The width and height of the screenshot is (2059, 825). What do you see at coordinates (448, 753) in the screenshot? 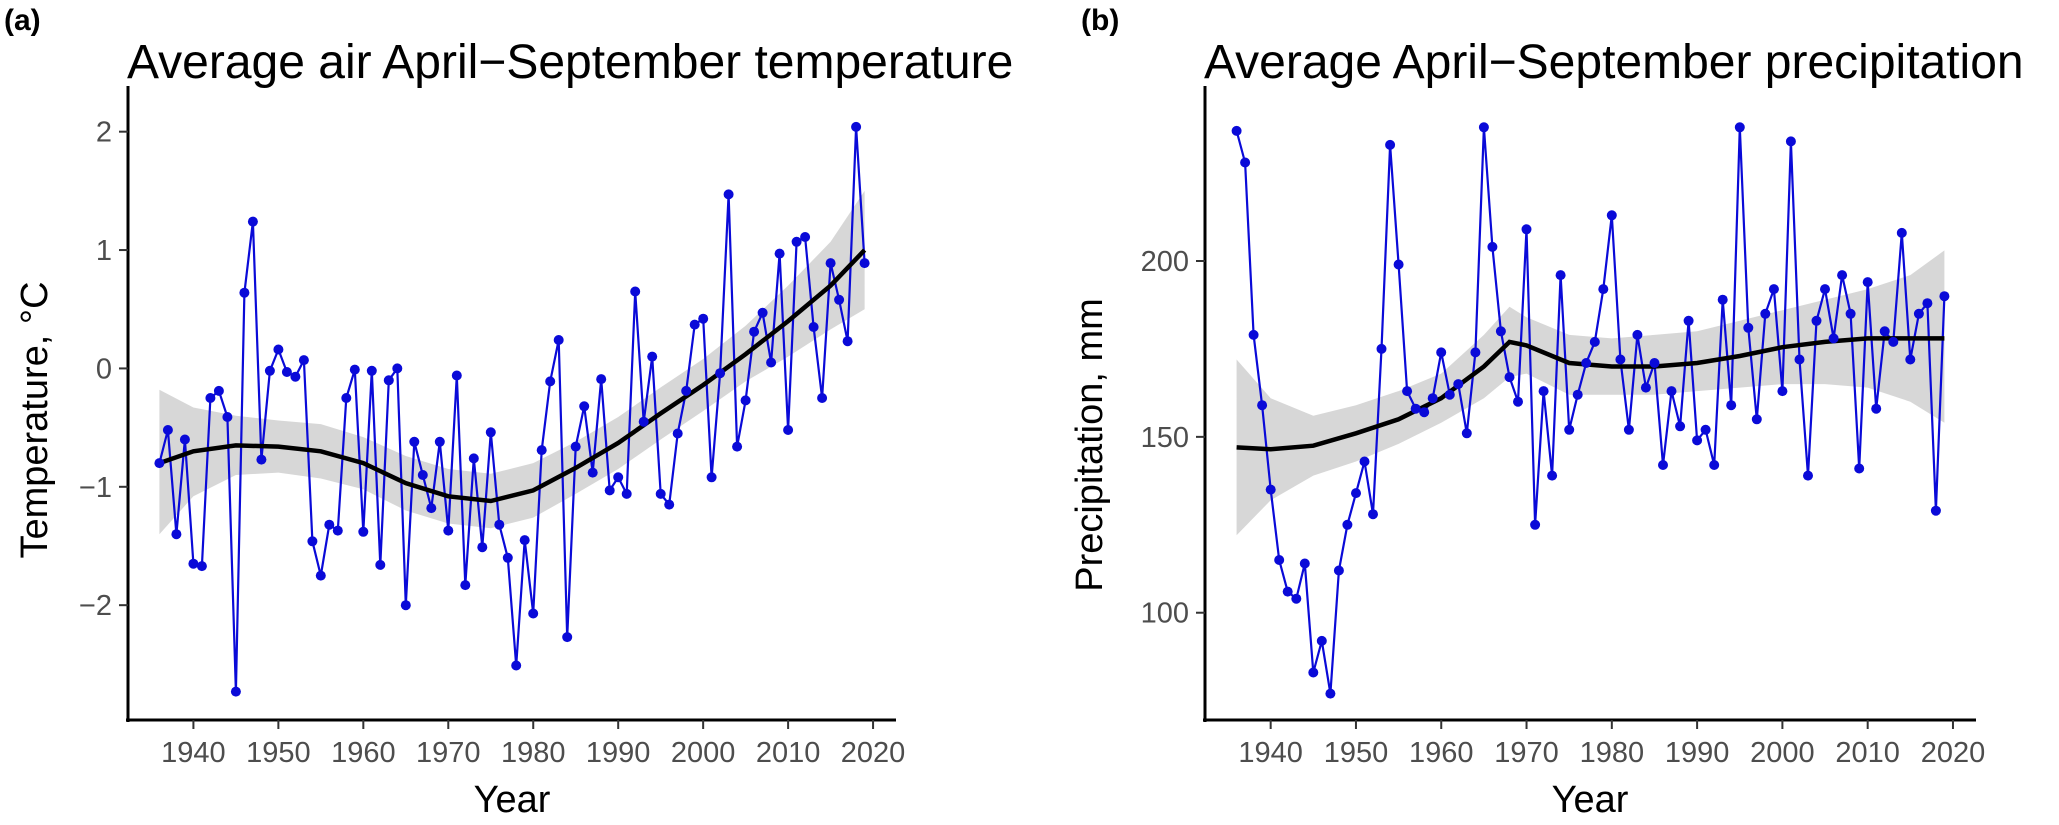
I see `temperature-x-tick-label: 1970` at bounding box center [448, 753].